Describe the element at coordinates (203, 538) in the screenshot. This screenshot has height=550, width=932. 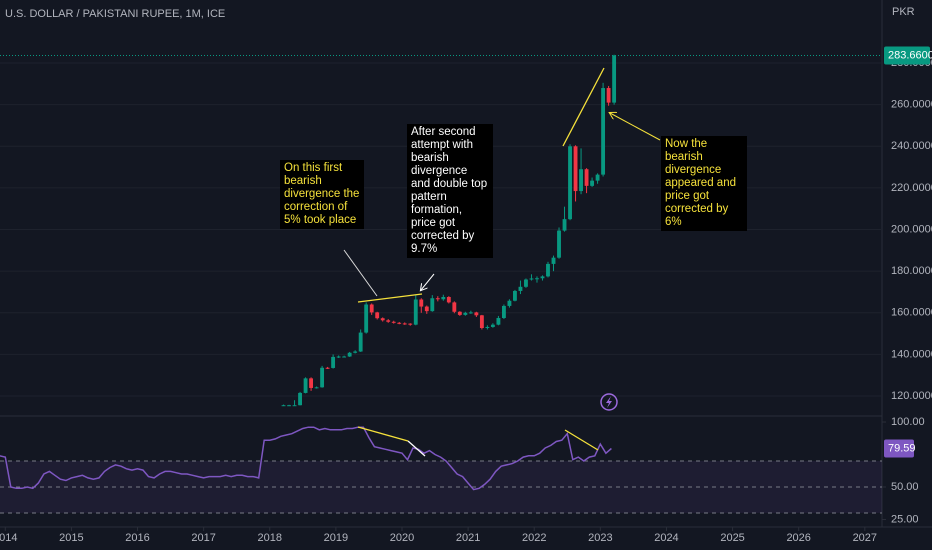
I see `x-tick-label: 2017` at that location.